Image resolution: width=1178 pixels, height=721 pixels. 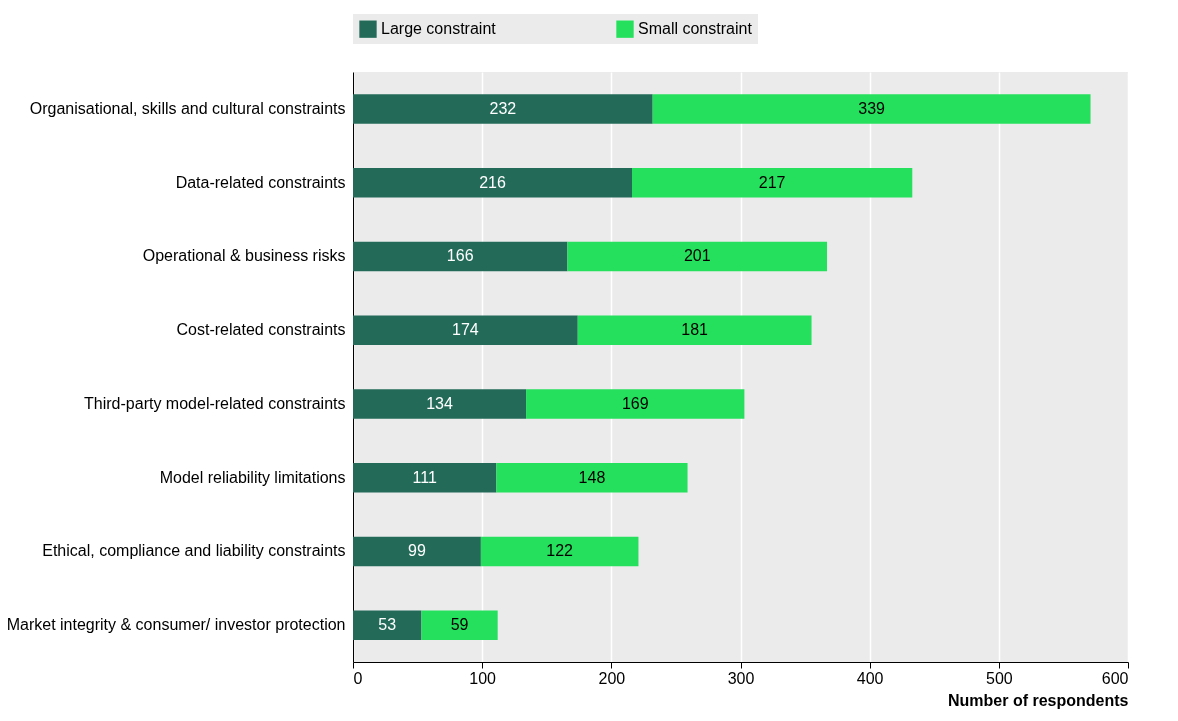 I want to click on data-label: 122, so click(x=560, y=551).